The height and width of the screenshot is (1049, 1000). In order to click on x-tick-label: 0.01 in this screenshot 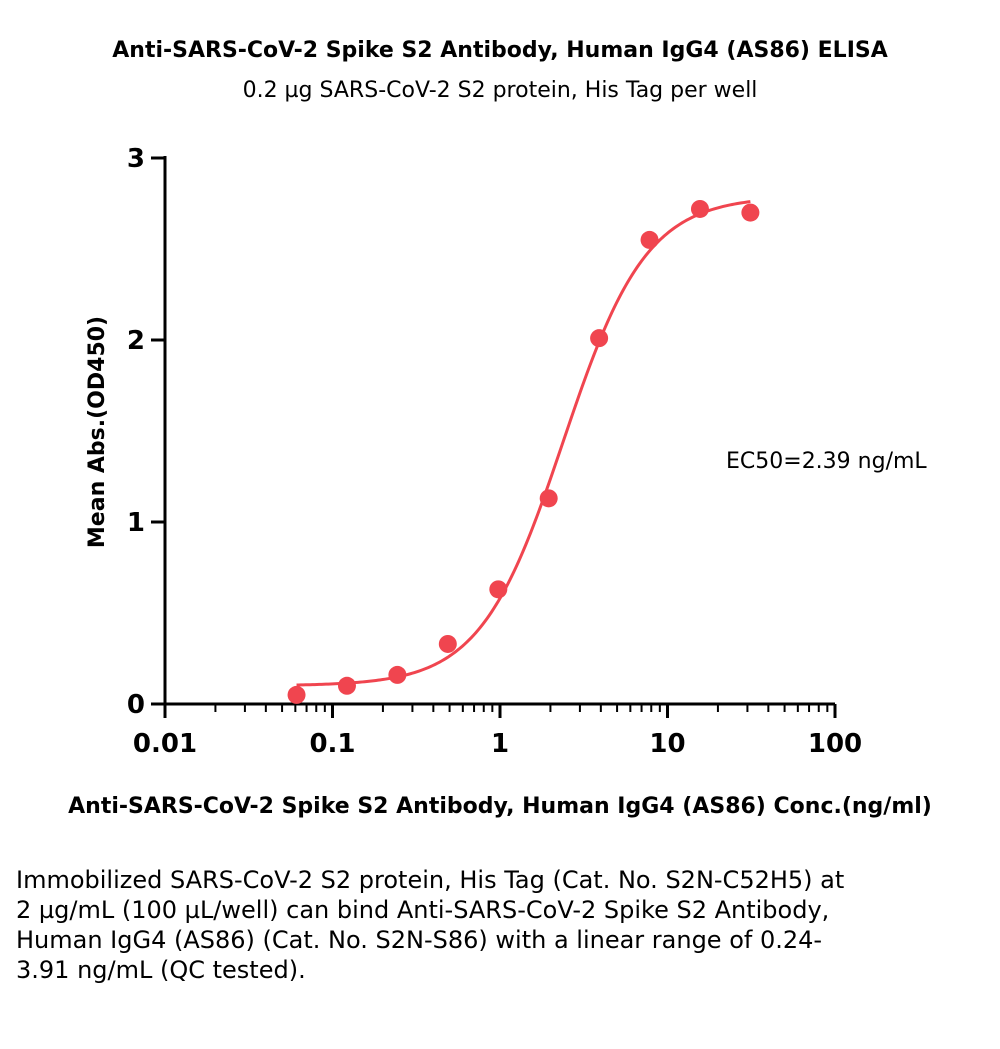, I will do `click(165, 744)`.